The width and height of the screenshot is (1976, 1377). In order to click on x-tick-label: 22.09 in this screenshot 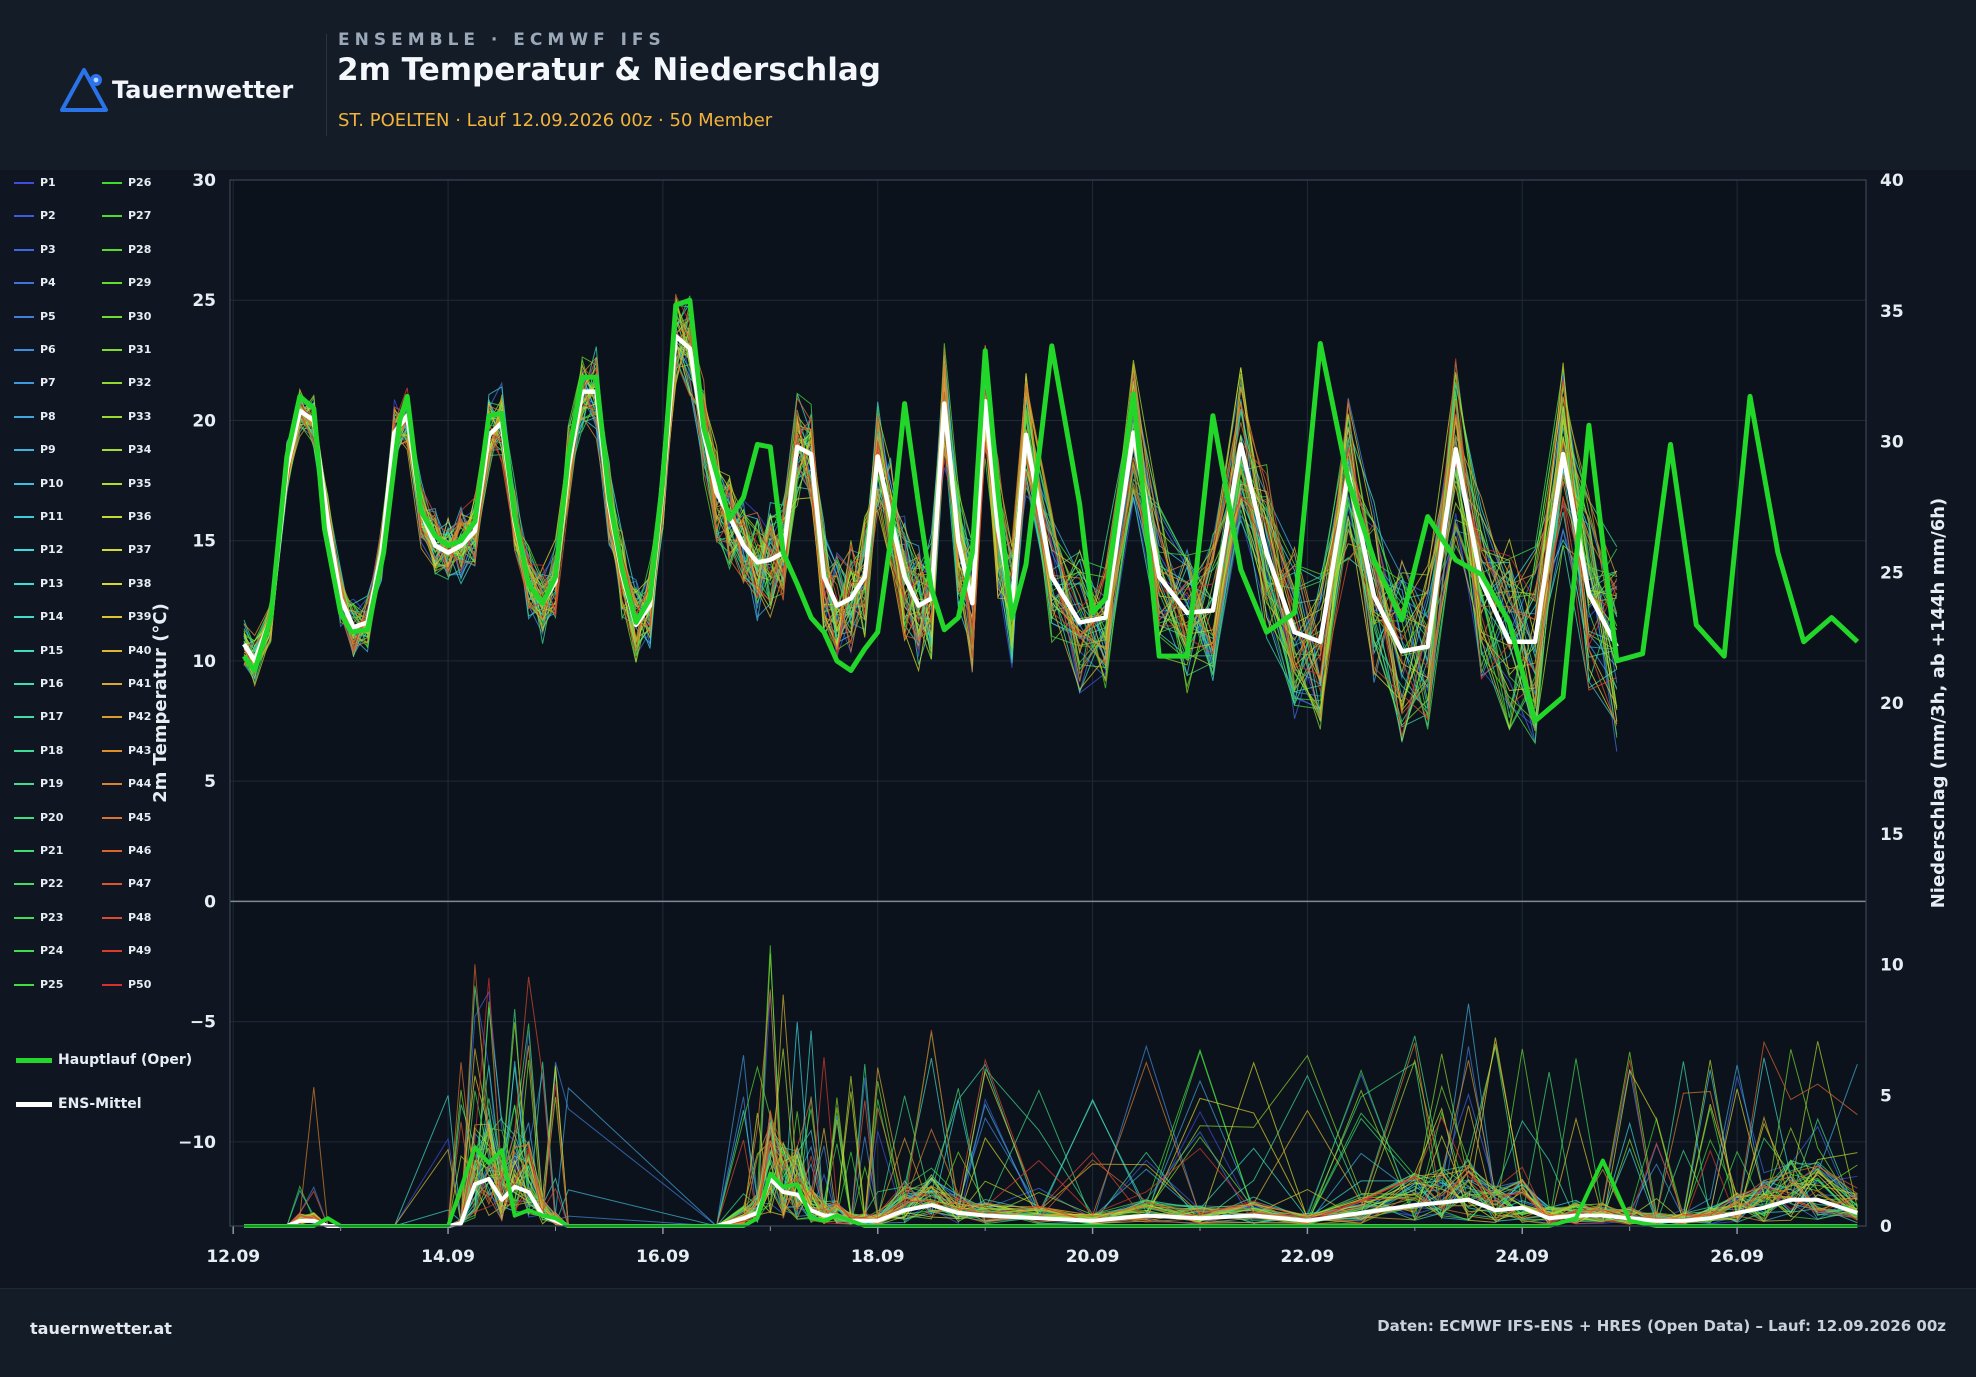, I will do `click(1308, 1257)`.